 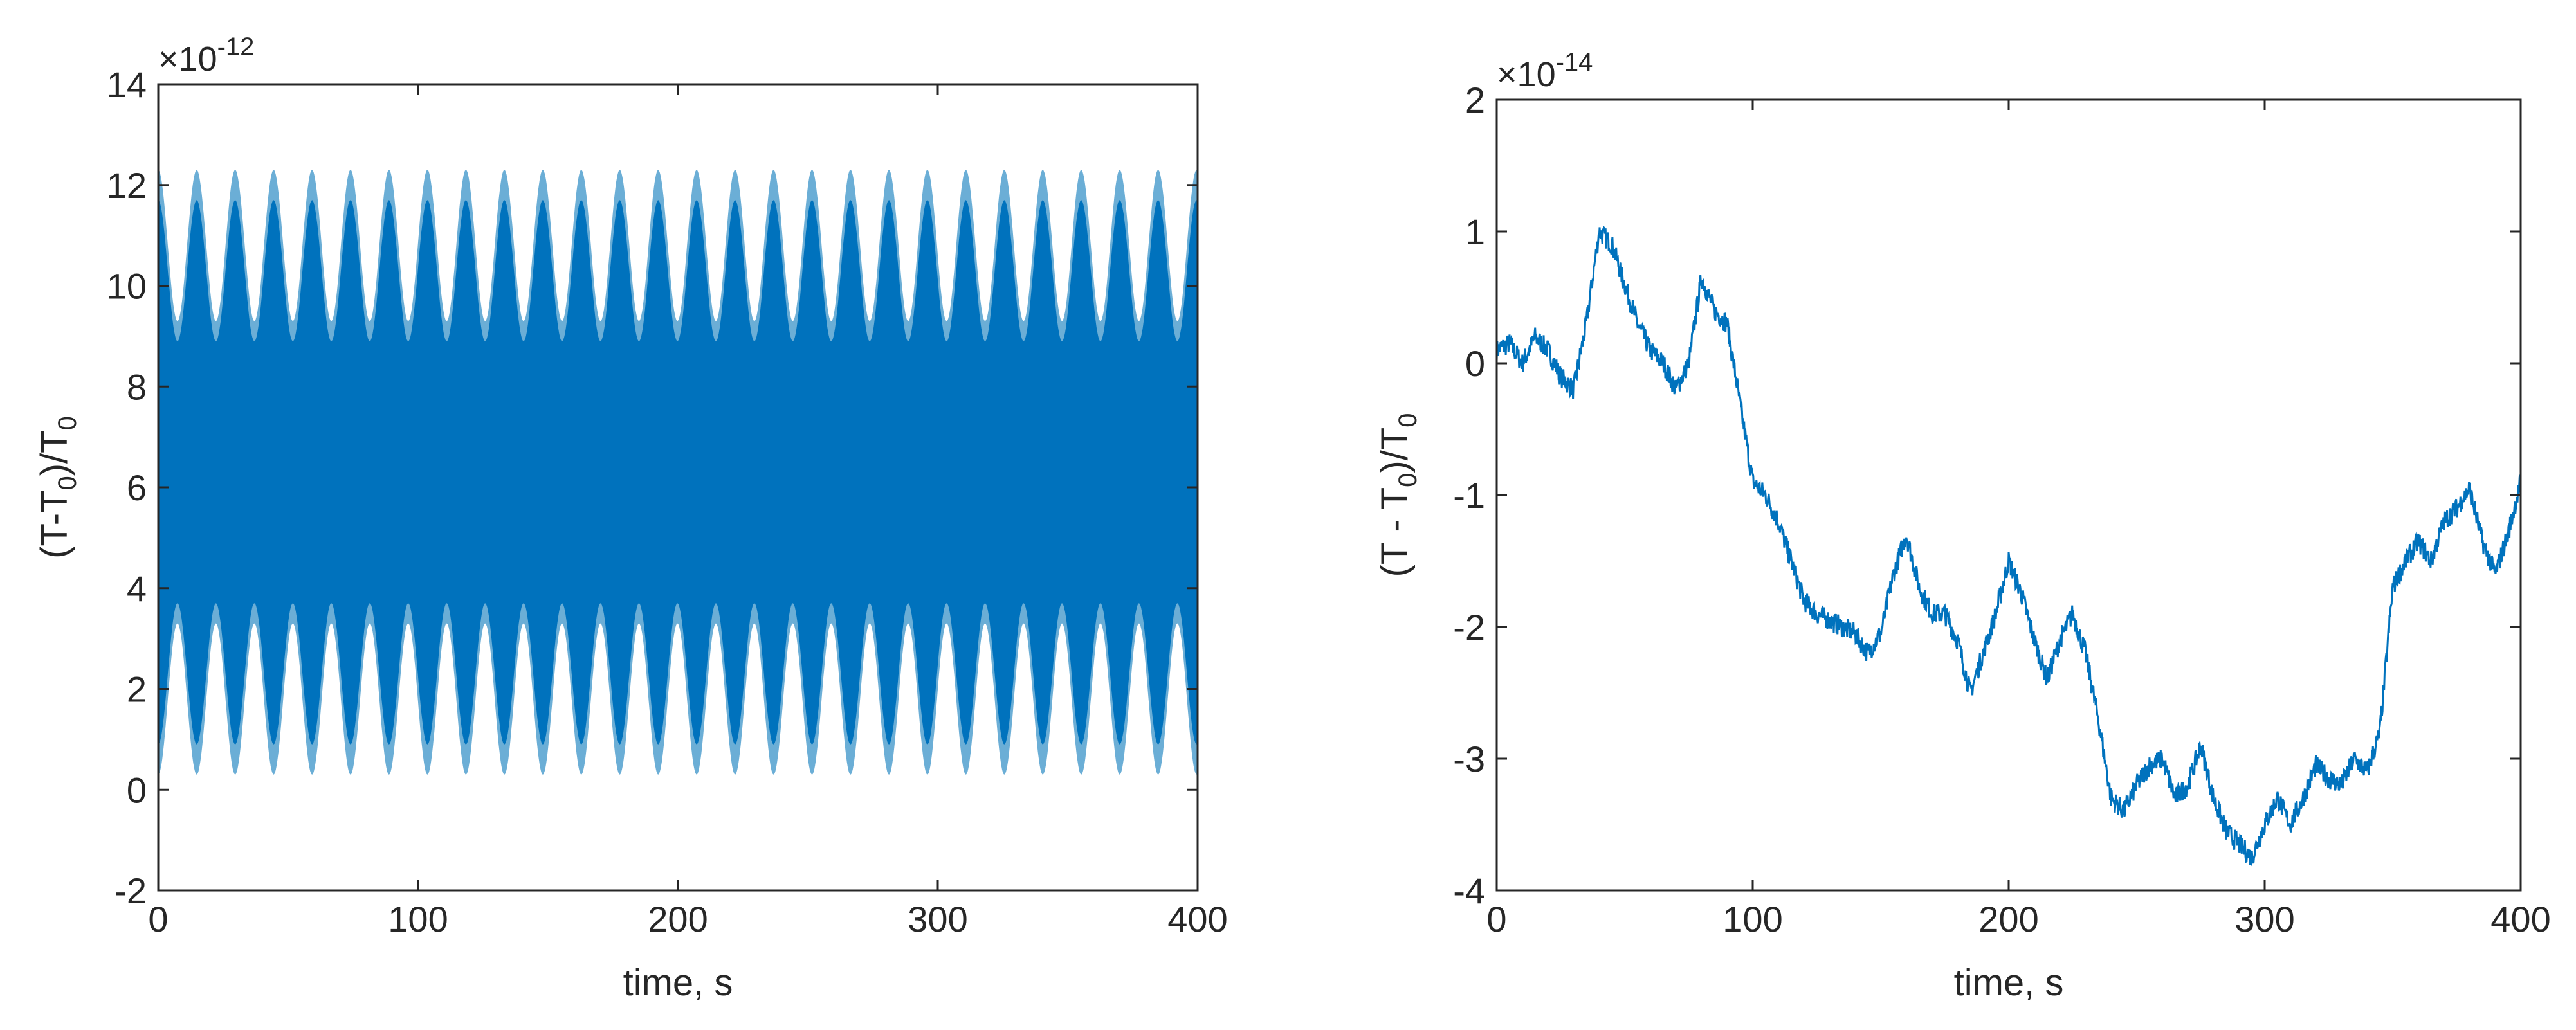 I want to click on left-x-tick-label: 400, so click(x=1197, y=919).